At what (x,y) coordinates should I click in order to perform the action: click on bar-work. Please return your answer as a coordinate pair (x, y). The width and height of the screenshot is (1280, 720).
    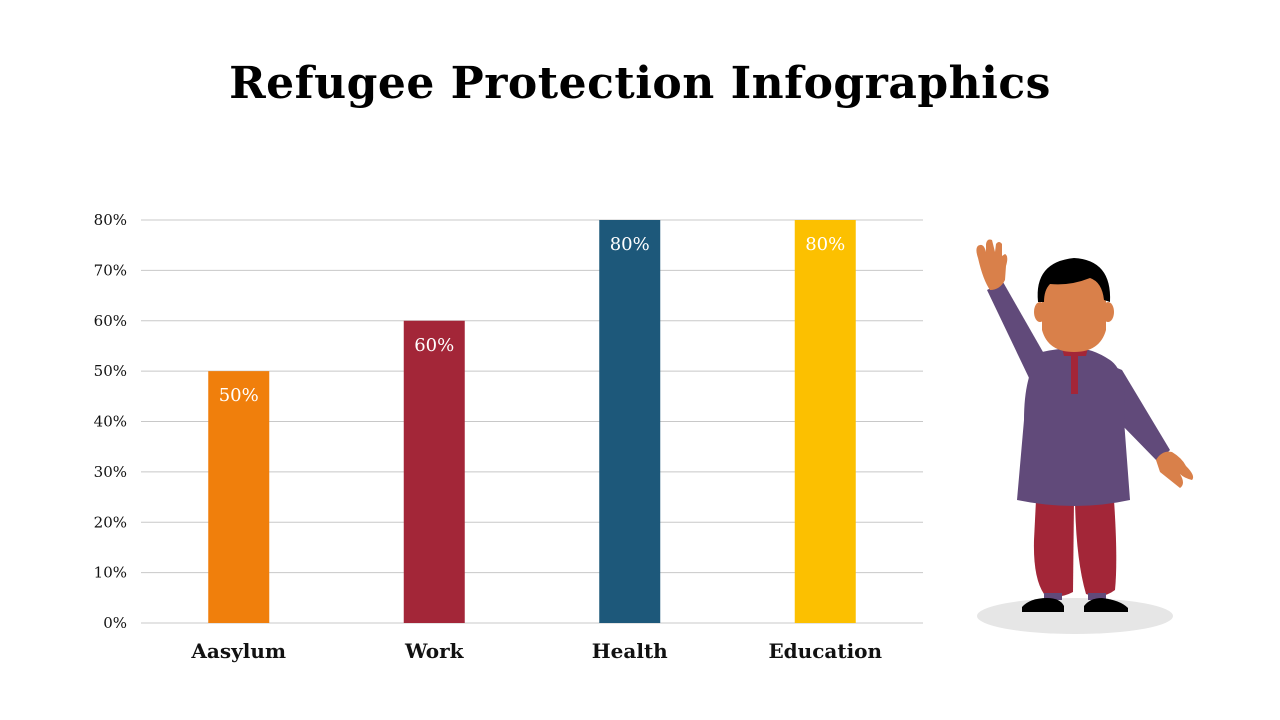
    Looking at the image, I should click on (434, 471).